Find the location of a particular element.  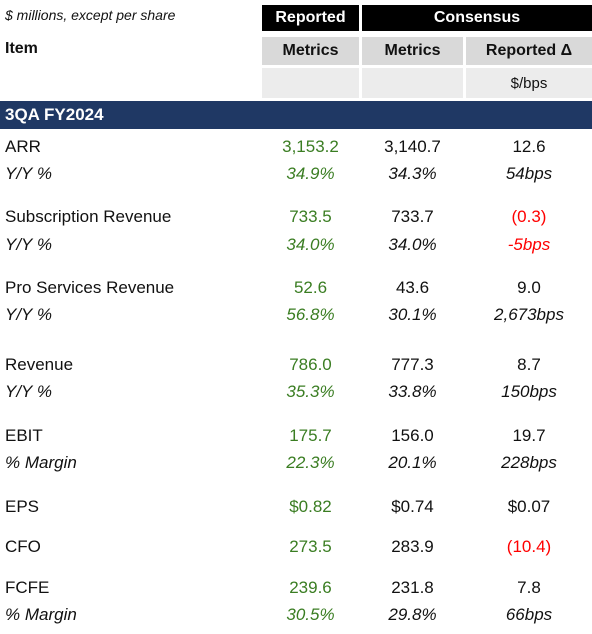

table-row-cfo: CFO 273.5 283.9 (10.4) is located at coordinates (296, 547).